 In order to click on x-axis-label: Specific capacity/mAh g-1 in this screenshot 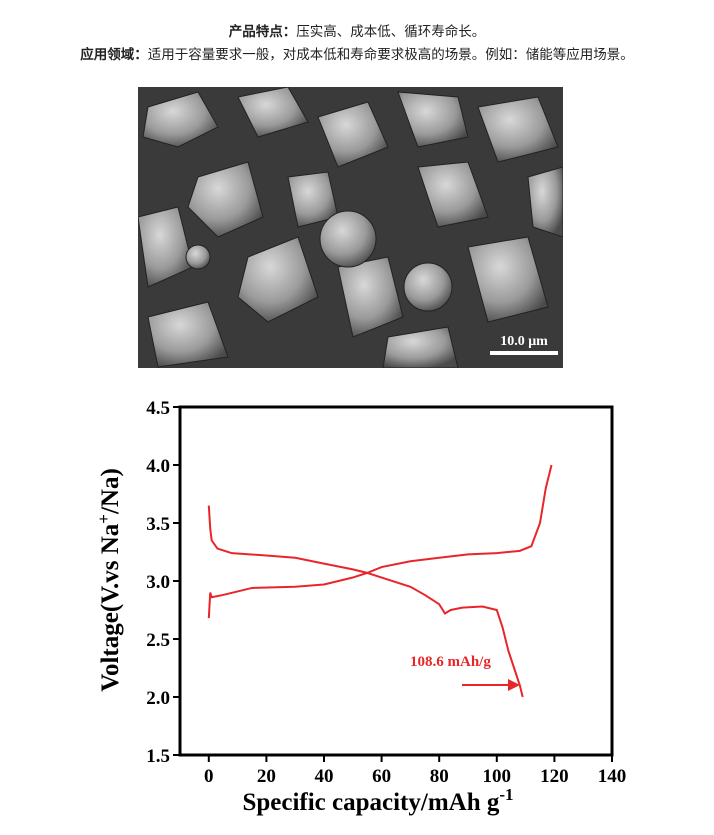, I will do `click(377, 800)`.